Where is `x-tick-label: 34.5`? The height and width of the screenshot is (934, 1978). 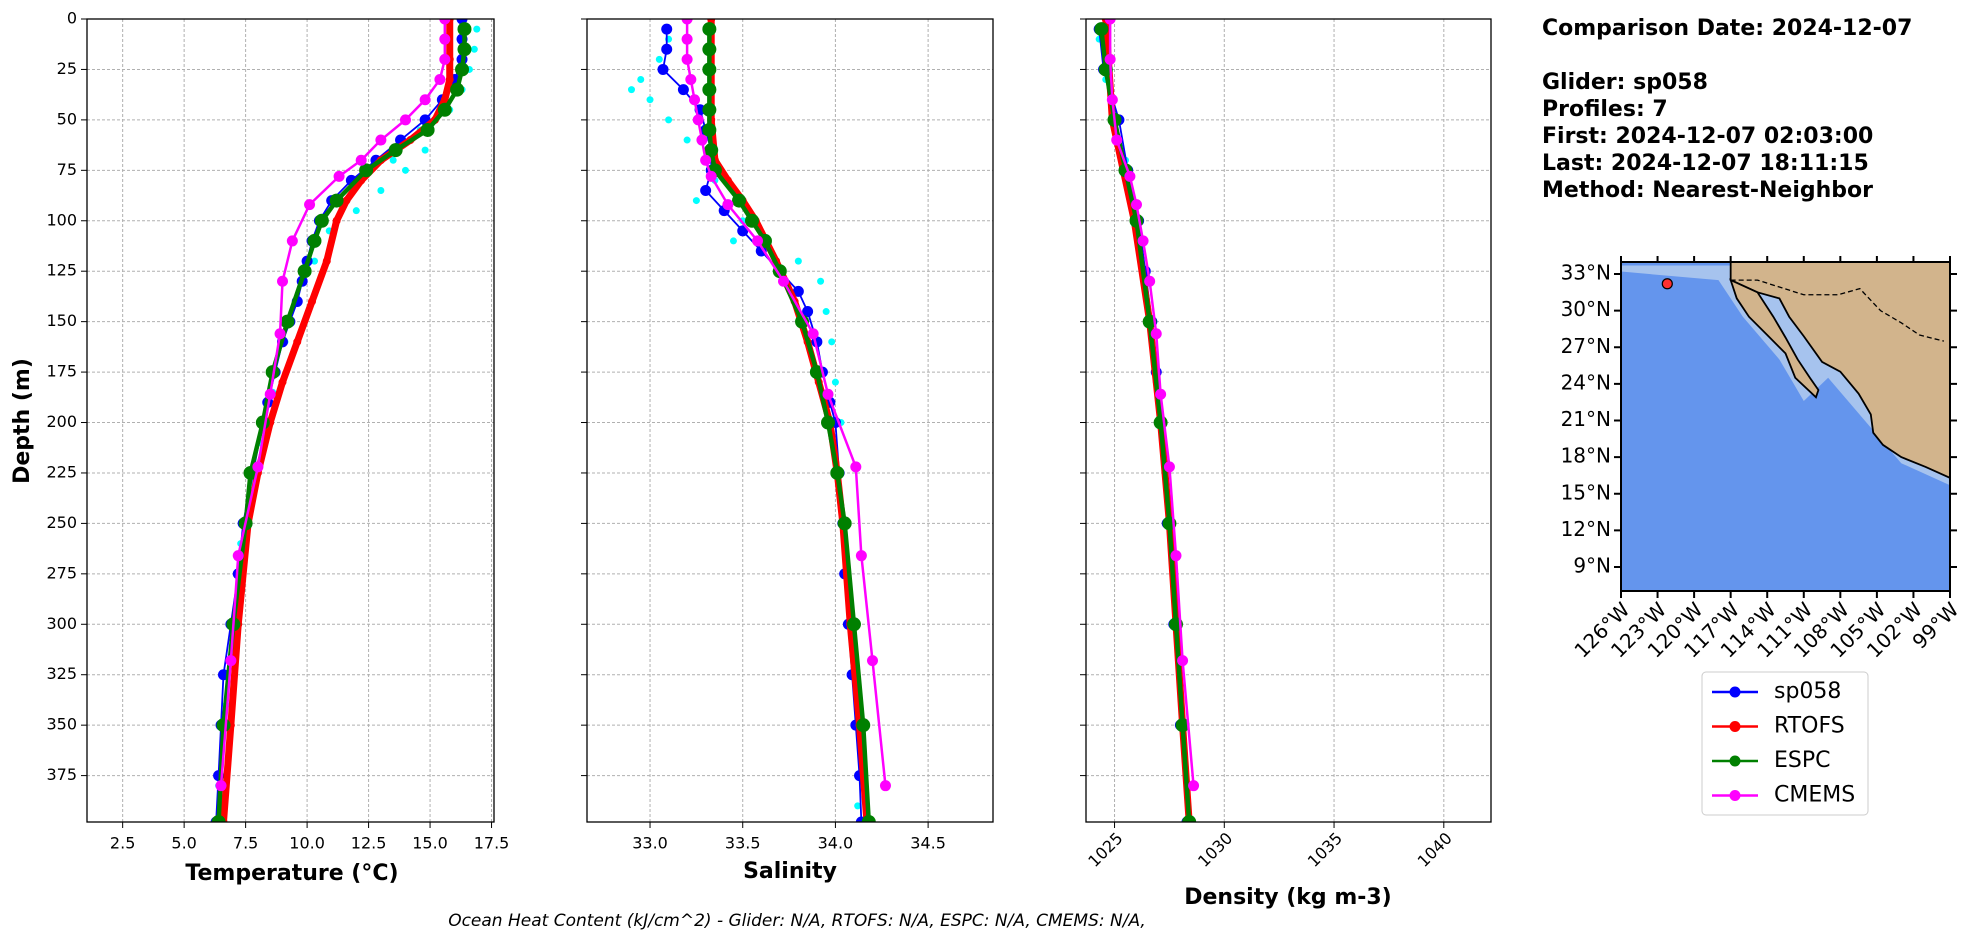 x-tick-label: 34.5 is located at coordinates (928, 843).